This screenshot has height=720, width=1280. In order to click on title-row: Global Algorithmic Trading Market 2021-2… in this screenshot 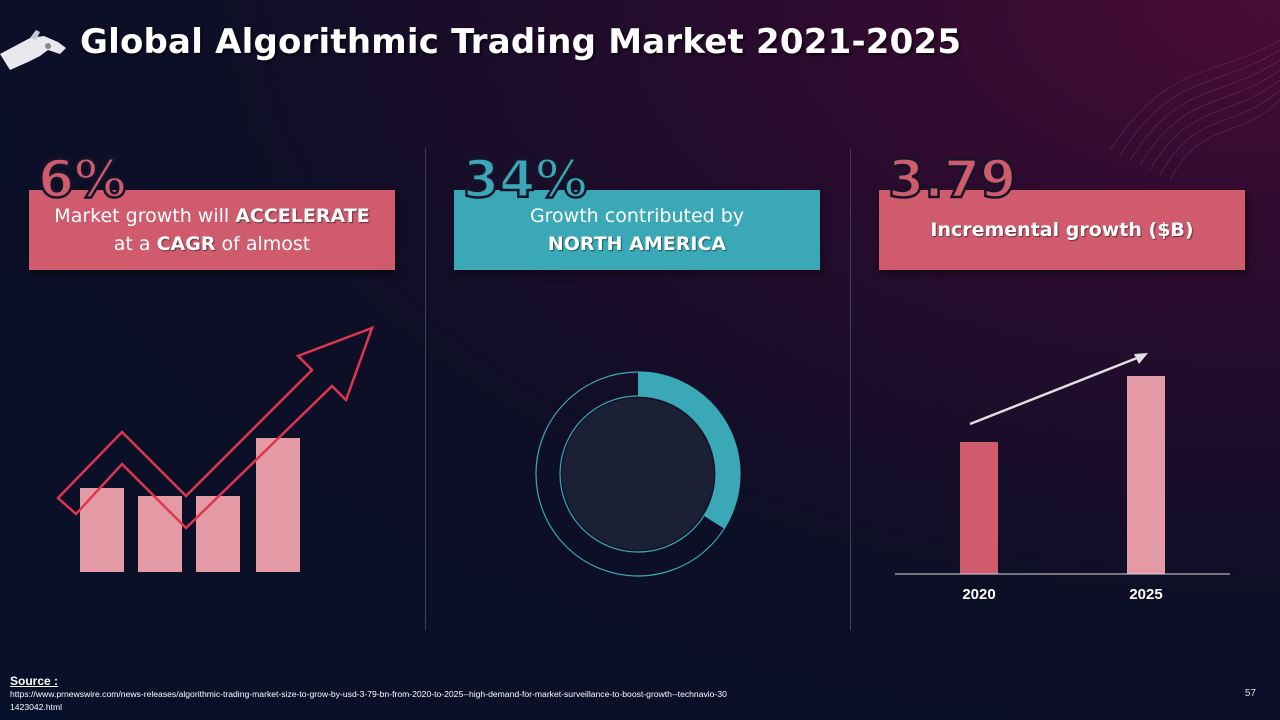, I will do `click(640, 46)`.